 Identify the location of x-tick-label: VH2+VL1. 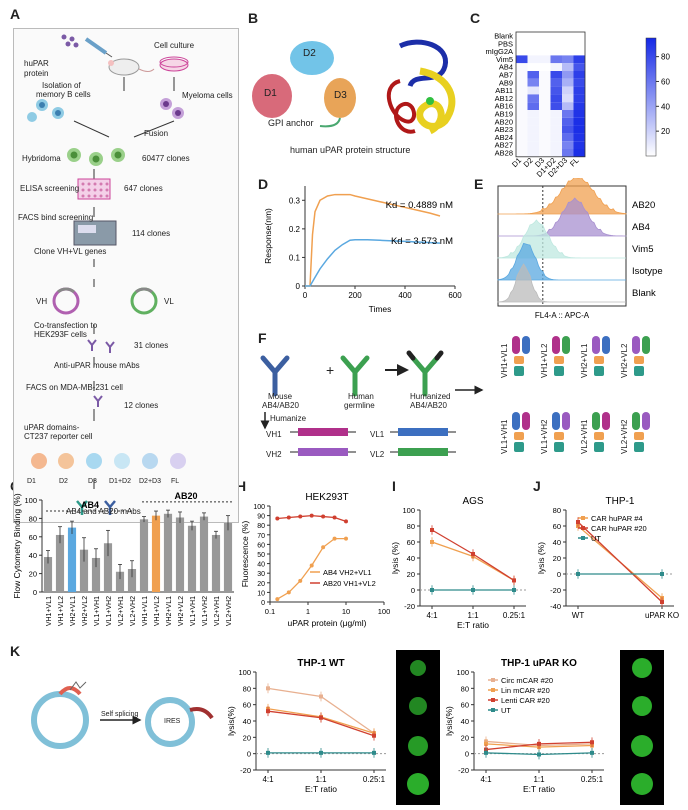
(73, 611).